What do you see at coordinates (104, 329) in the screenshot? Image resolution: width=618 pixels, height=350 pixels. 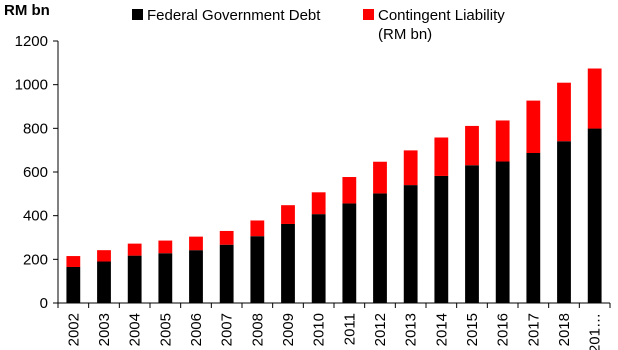 I see `x-tick-label: 2003` at bounding box center [104, 329].